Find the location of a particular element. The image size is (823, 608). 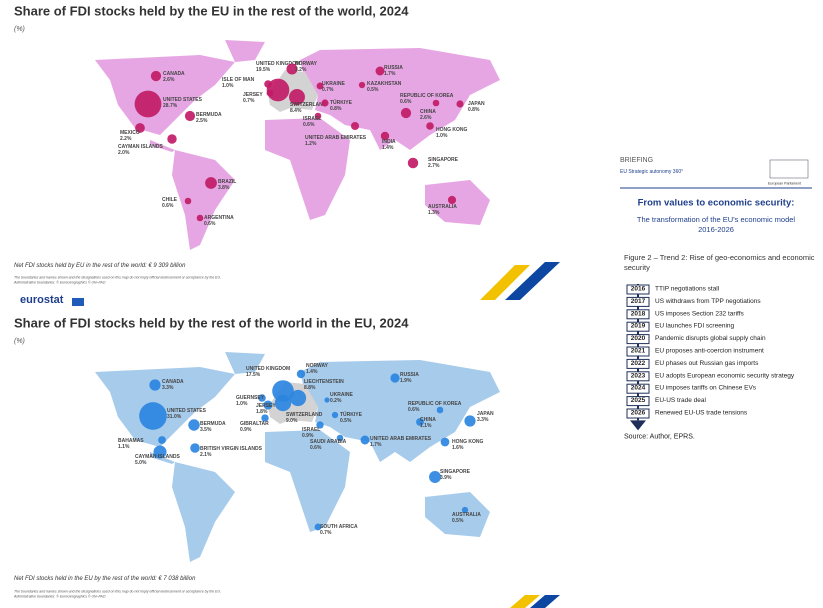

country-name: CANADA is located at coordinates (174, 74).